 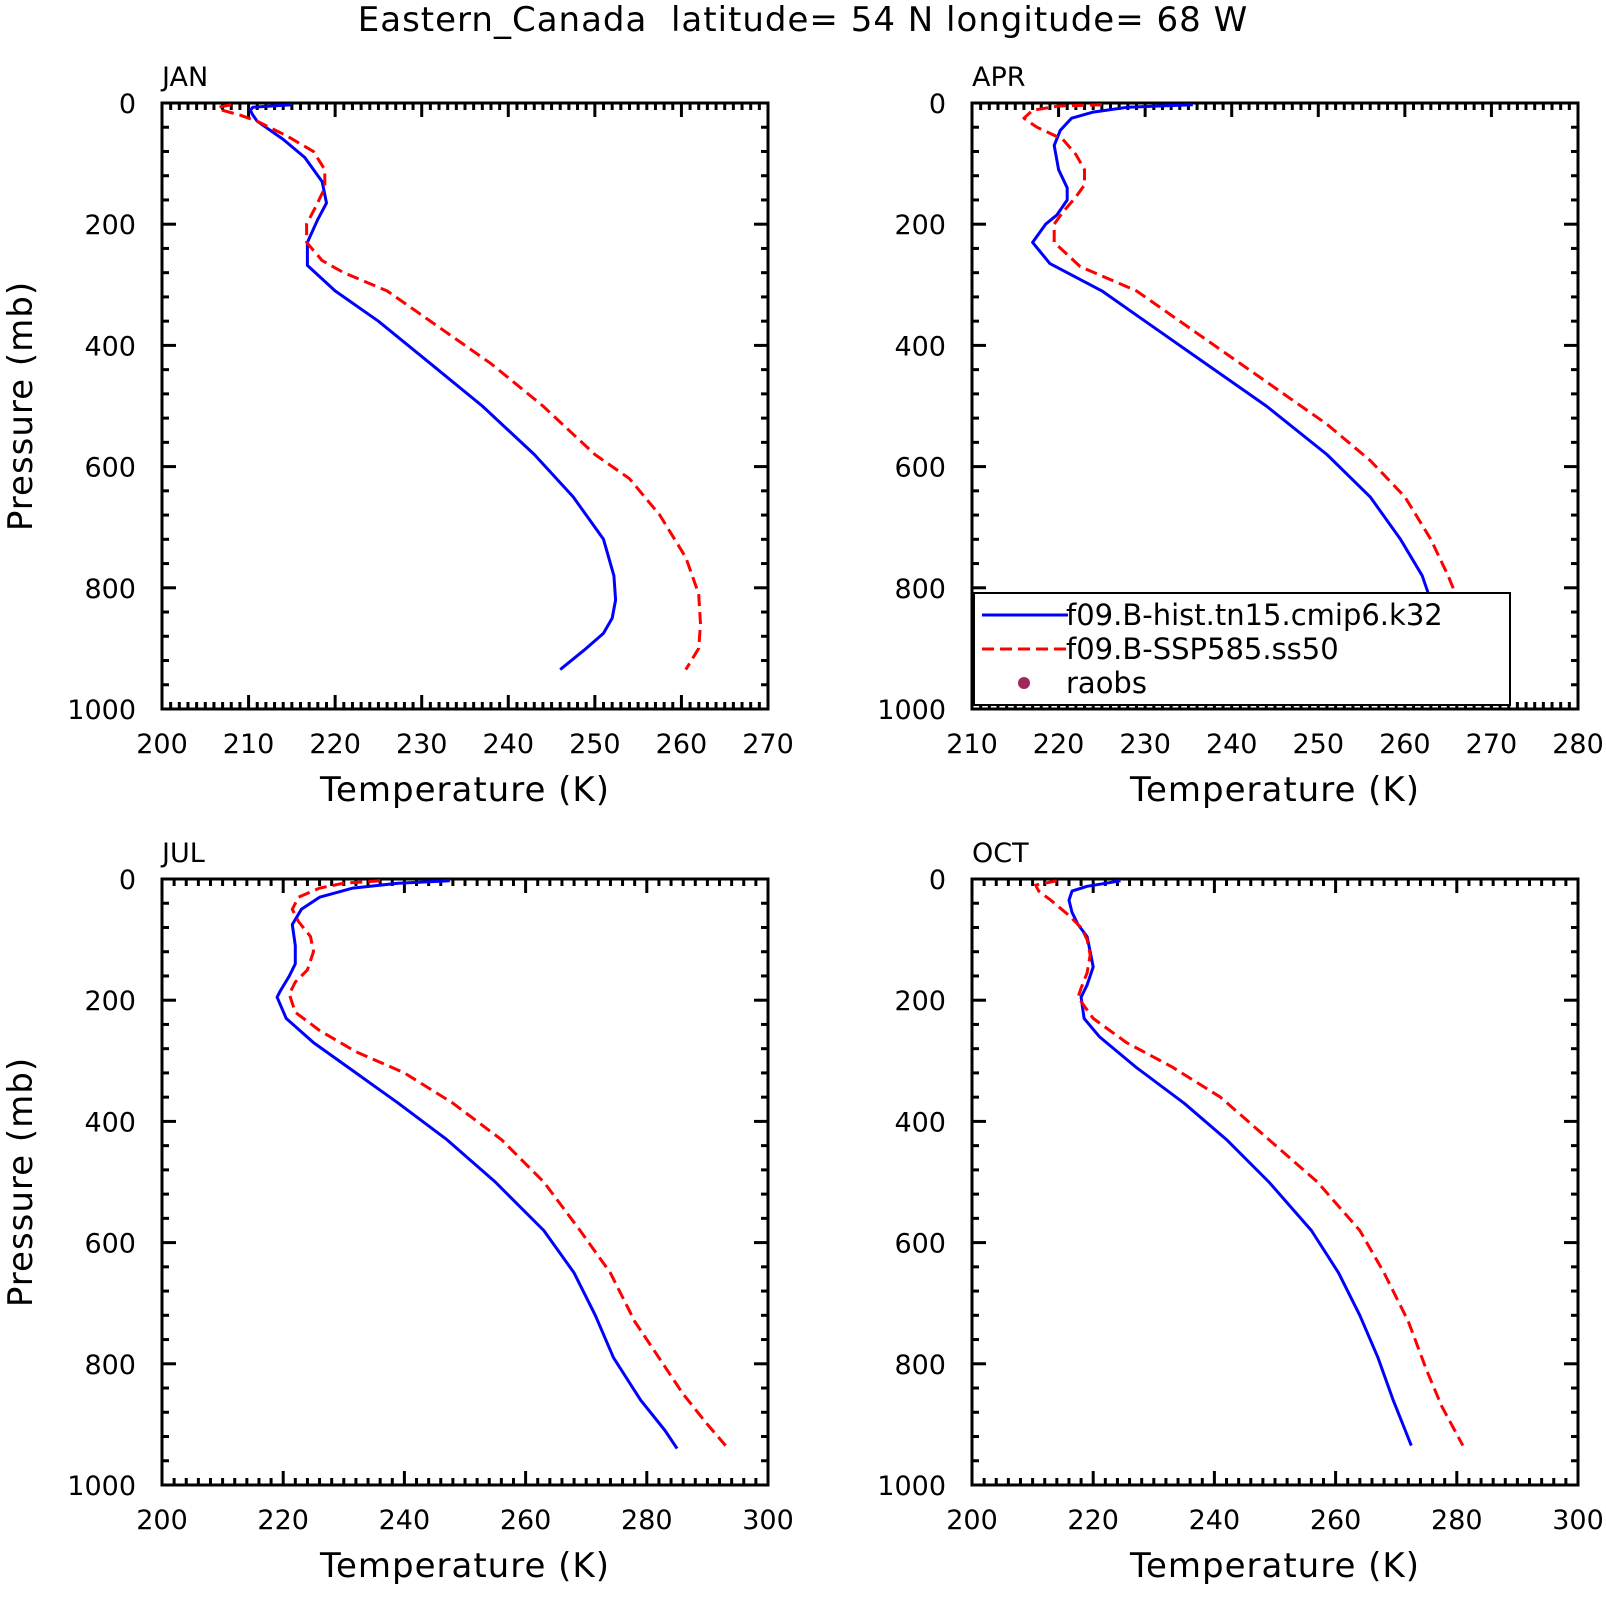 I want to click on legend-item: f09.B-SSP585.ss50, so click(x=1160, y=649).